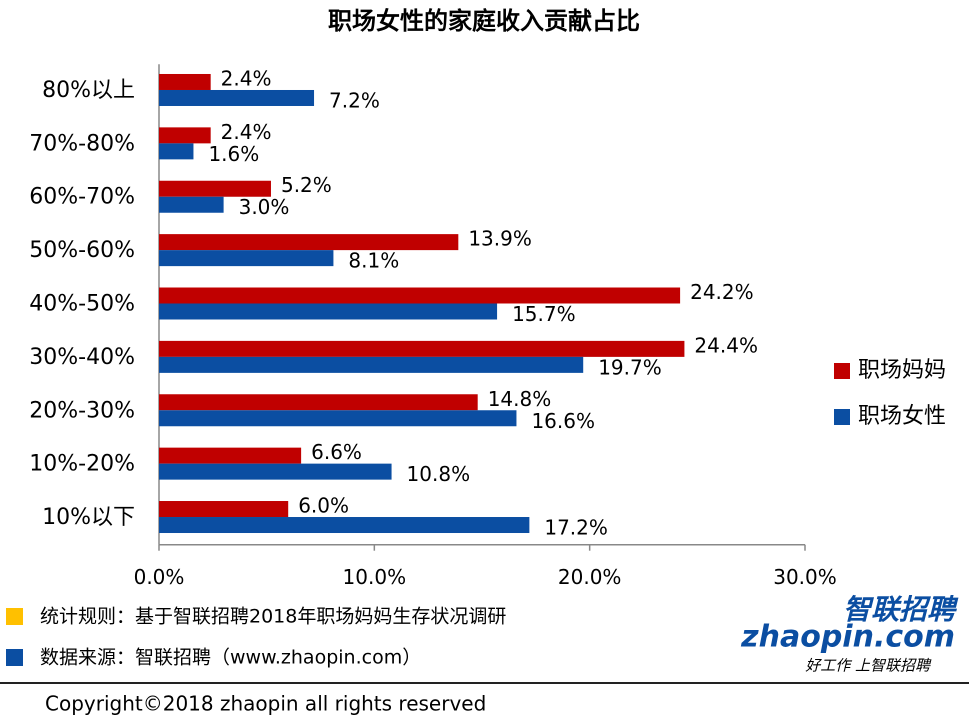  What do you see at coordinates (563, 421) in the screenshot?
I see `data-label: 16.6%` at bounding box center [563, 421].